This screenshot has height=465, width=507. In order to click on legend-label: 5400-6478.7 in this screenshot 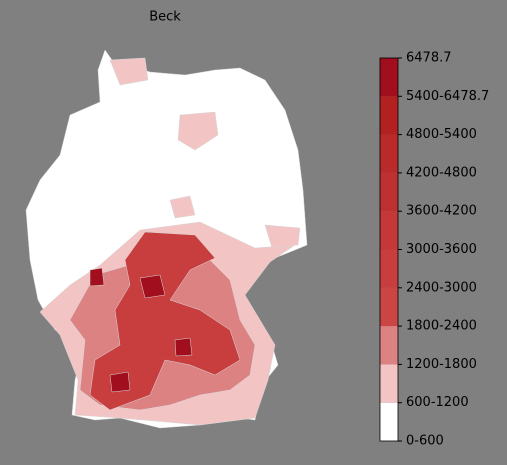, I will do `click(447, 96)`.